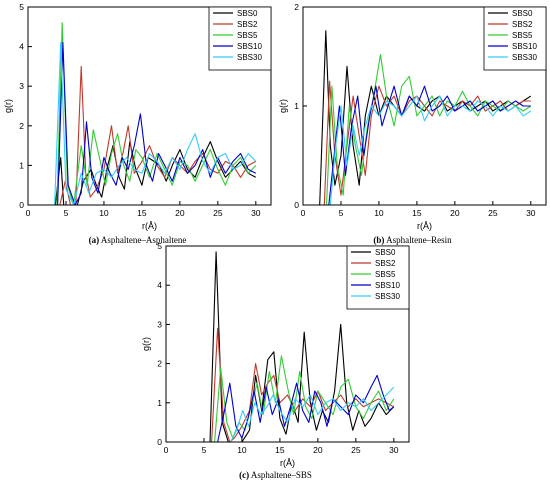 This screenshot has width=550, height=485. Describe the element at coordinates (379, 240) in the screenshot. I see `caption-label: (b)` at that location.